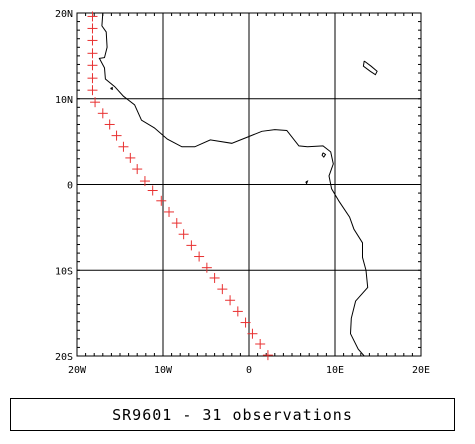  I want to click on lat-tick-label: 0, so click(70, 186).